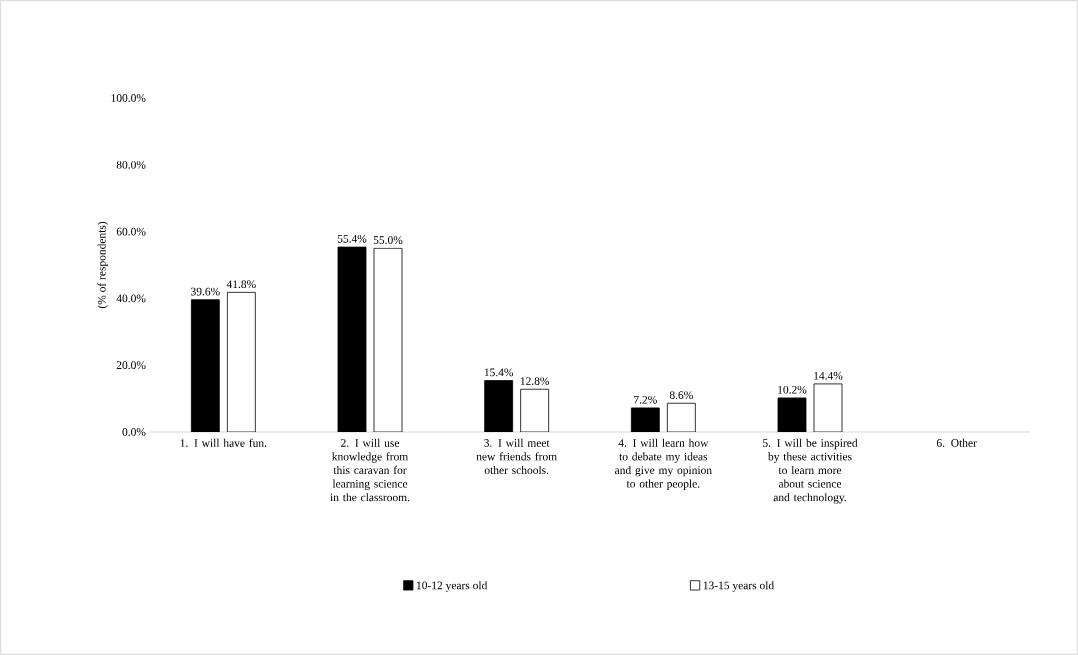  What do you see at coordinates (956, 442) in the screenshot?
I see `x-tick-label: 6. Other` at bounding box center [956, 442].